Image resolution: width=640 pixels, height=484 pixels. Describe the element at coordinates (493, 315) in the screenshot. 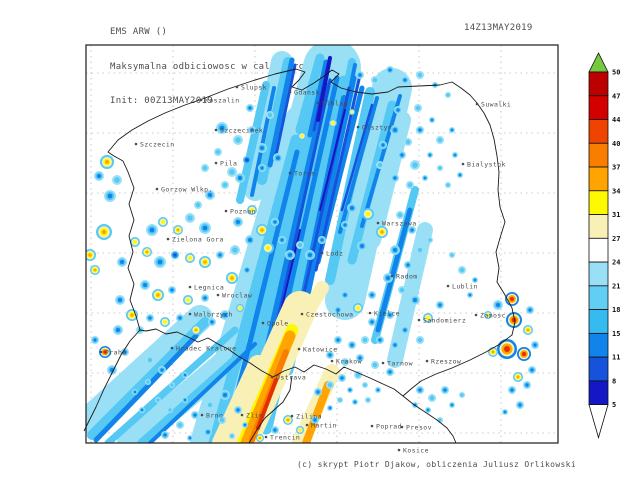

I see `city-label: Zamosc` at that location.